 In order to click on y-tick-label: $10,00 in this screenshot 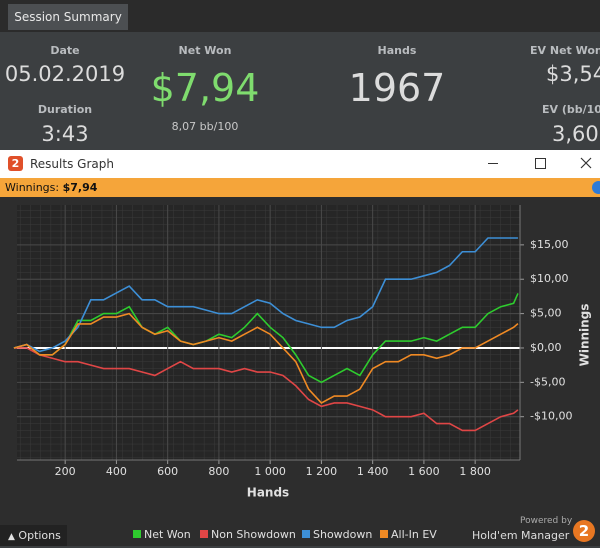, I will do `click(549, 278)`.